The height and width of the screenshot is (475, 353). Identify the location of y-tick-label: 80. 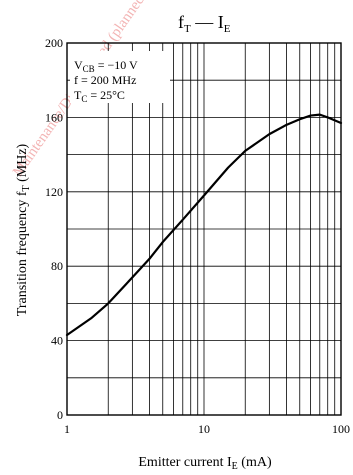
(57, 266).